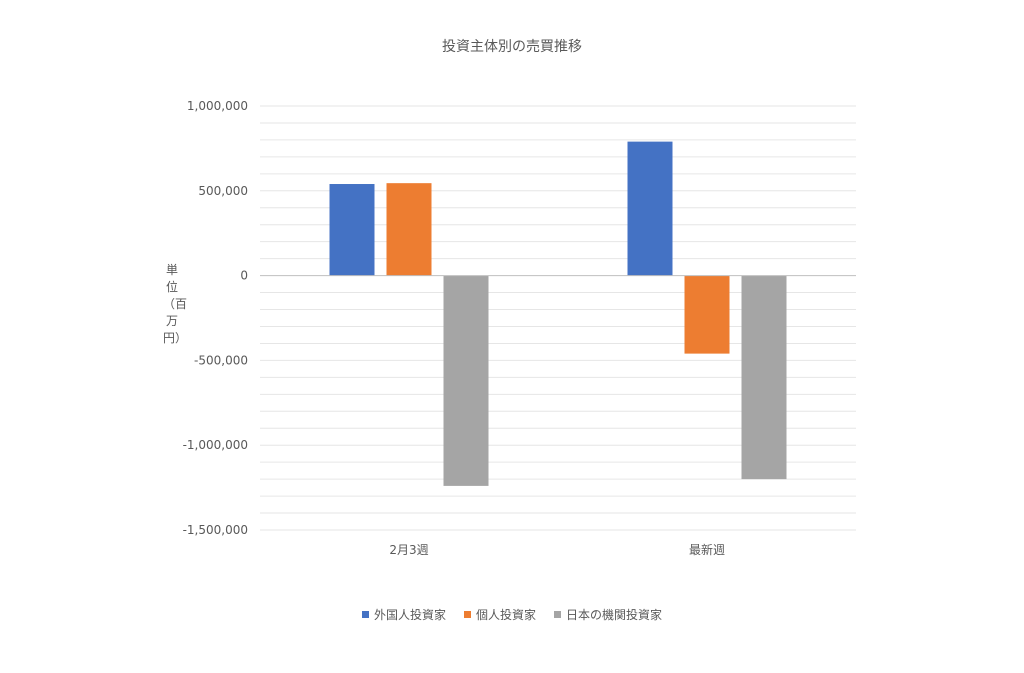 Image resolution: width=1024 pixels, height=673 pixels. I want to click on y-tick-label: -500,000, so click(221, 360).